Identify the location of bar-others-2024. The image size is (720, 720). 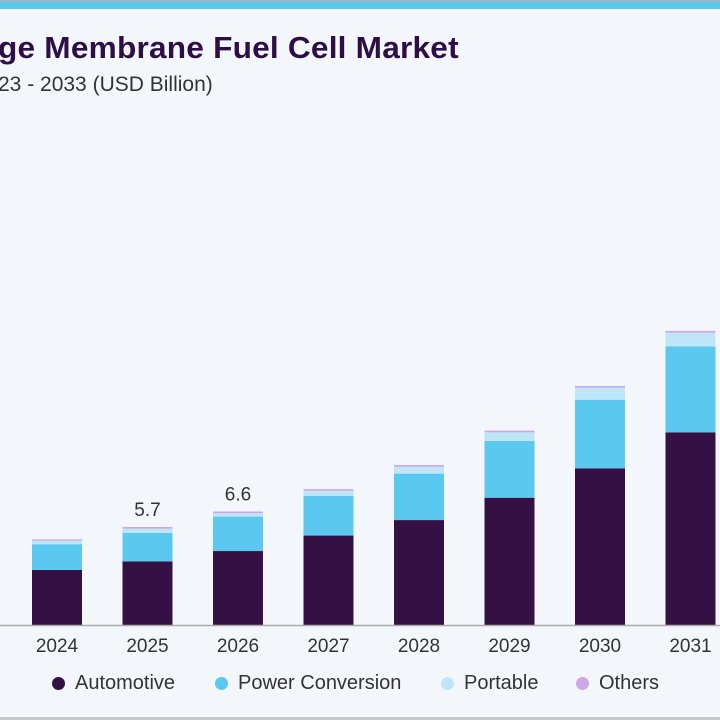
(57, 540).